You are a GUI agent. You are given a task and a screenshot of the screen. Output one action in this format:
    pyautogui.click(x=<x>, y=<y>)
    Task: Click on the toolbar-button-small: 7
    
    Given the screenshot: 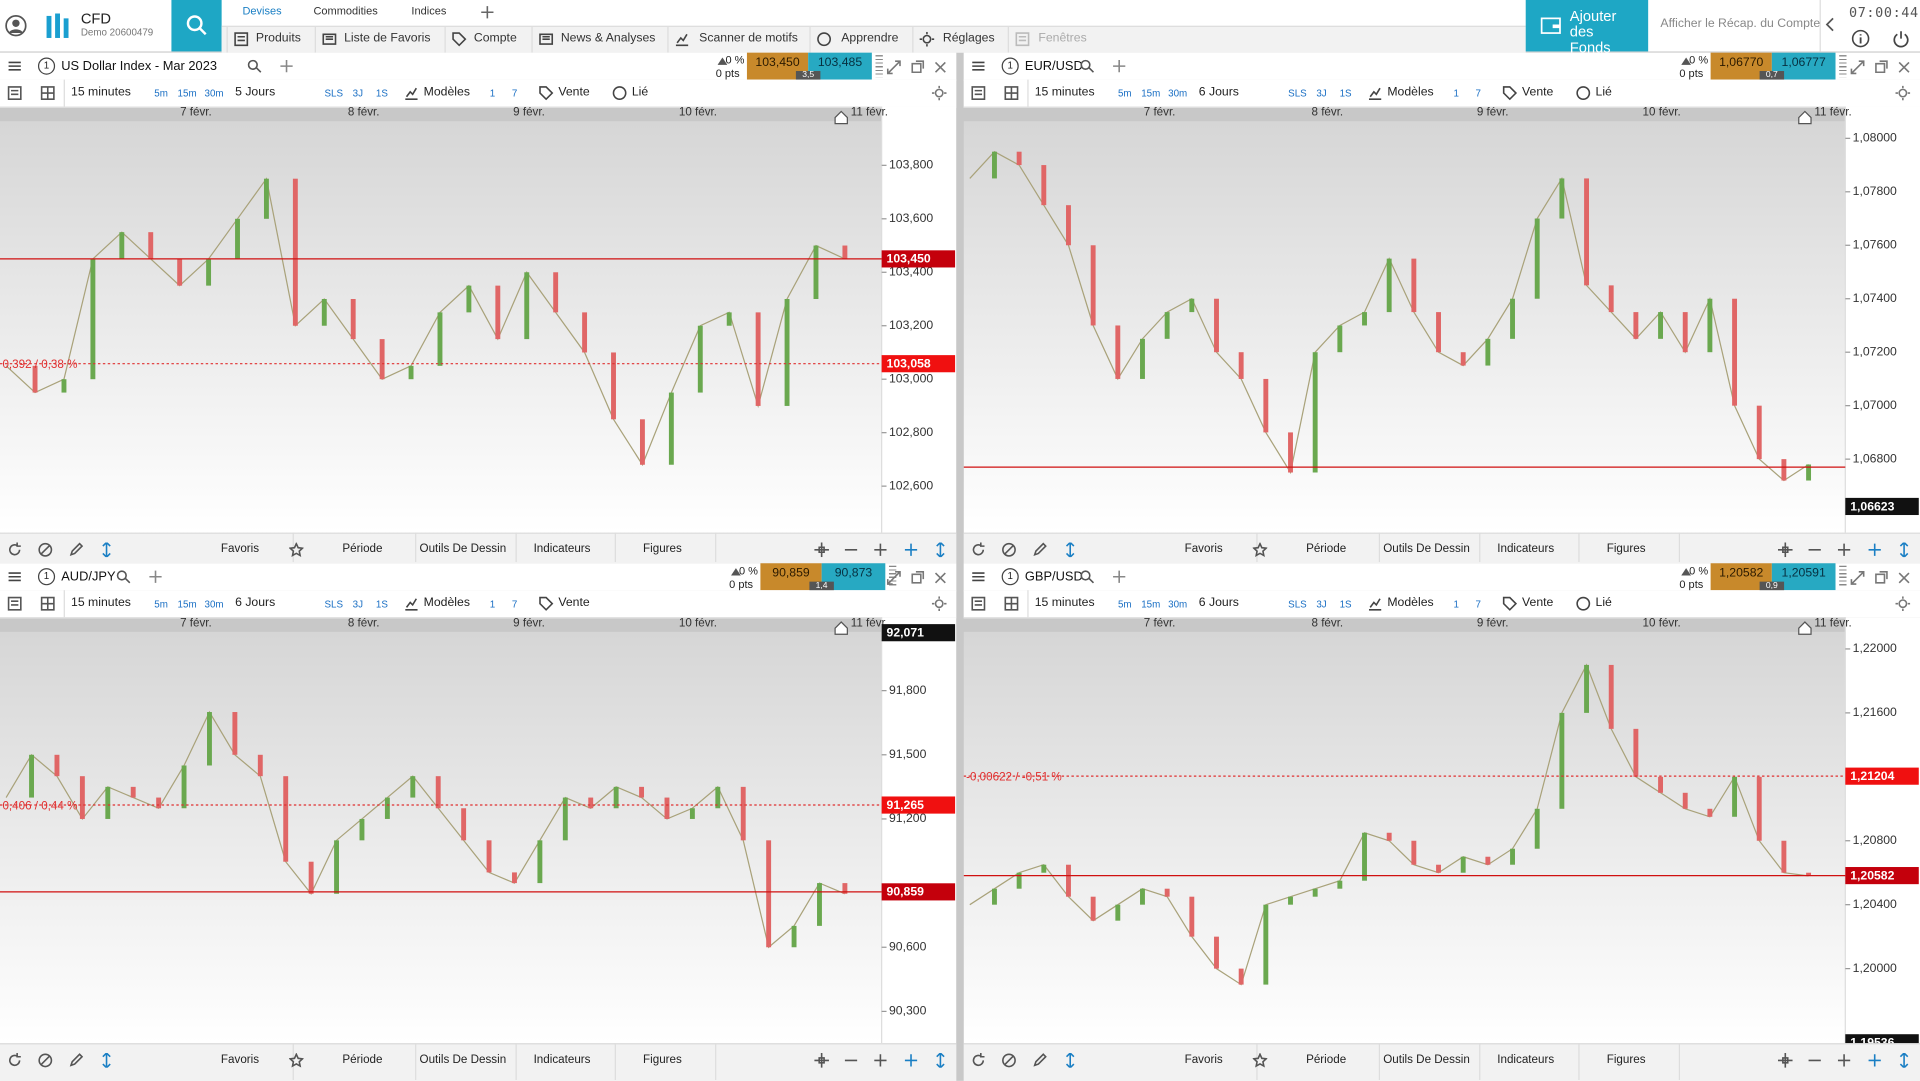 What is the action you would take?
    pyautogui.click(x=1478, y=94)
    